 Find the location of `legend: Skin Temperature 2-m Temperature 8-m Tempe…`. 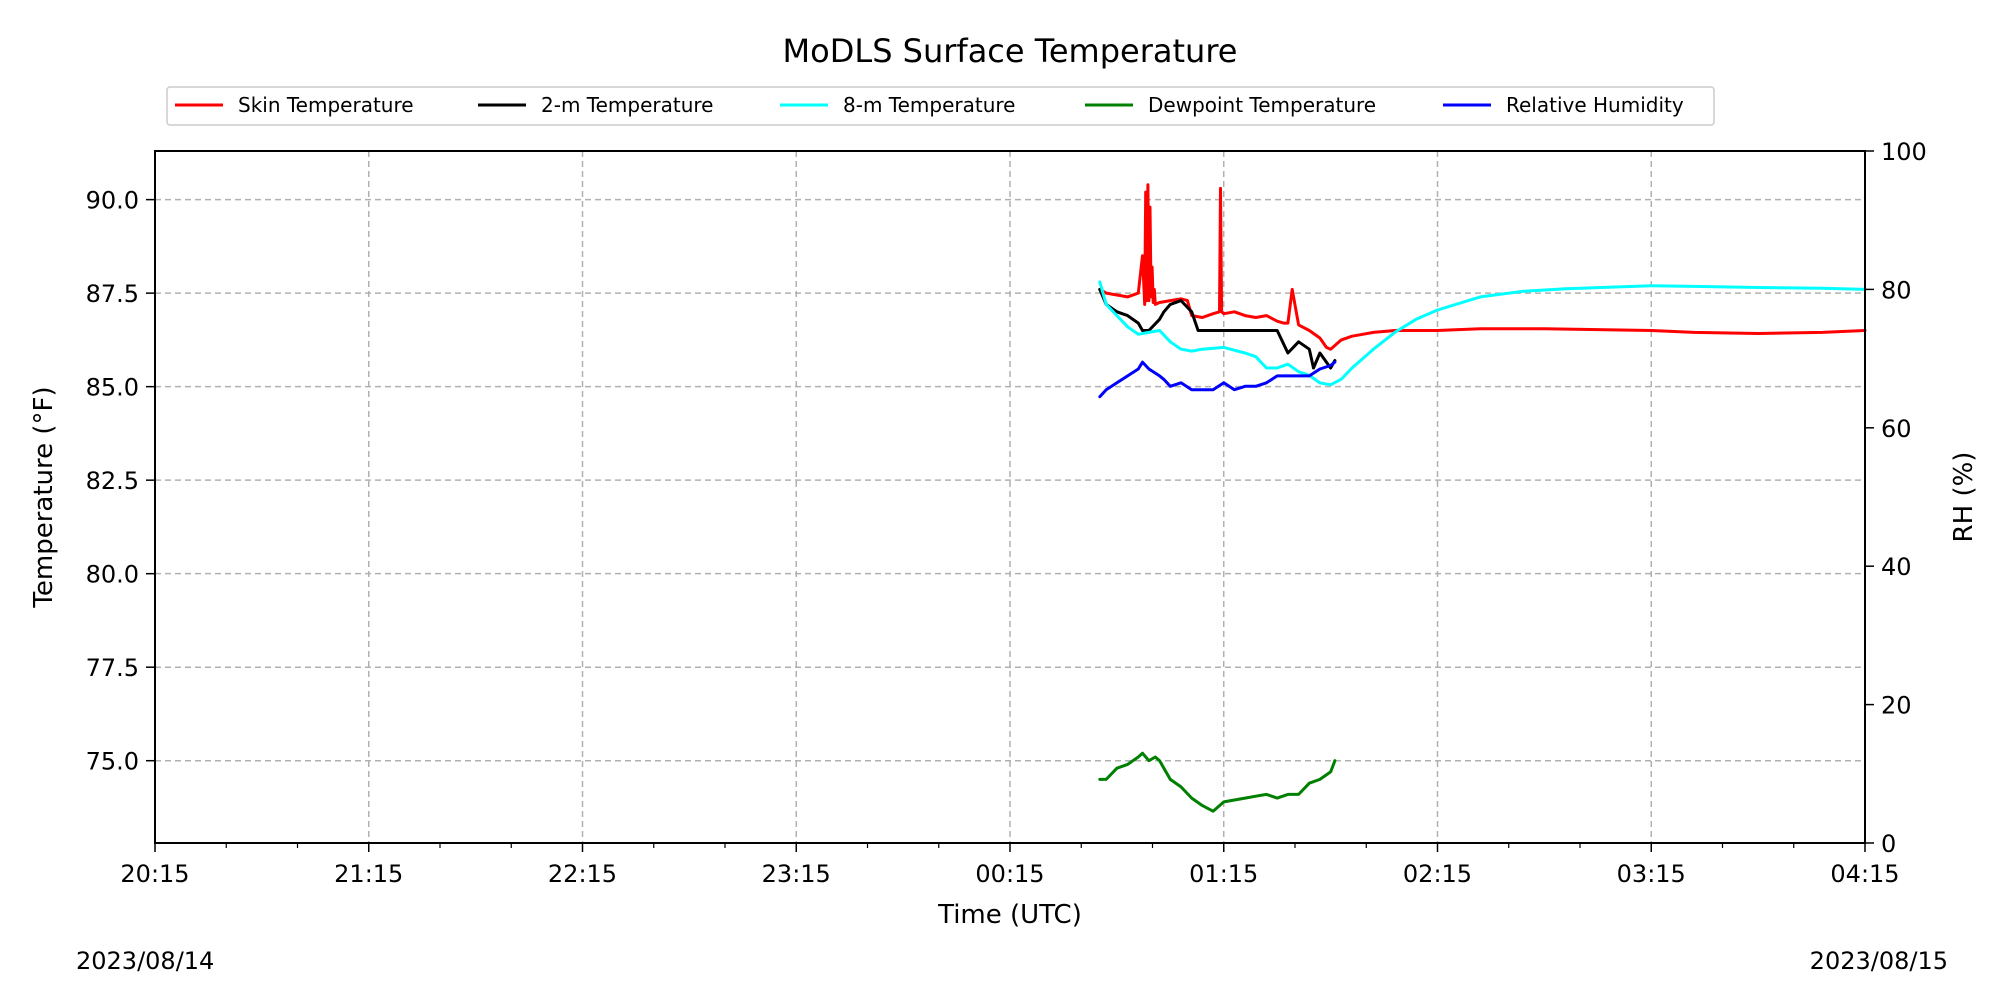

legend: Skin Temperature 2-m Temperature 8-m Tempe… is located at coordinates (940, 106).